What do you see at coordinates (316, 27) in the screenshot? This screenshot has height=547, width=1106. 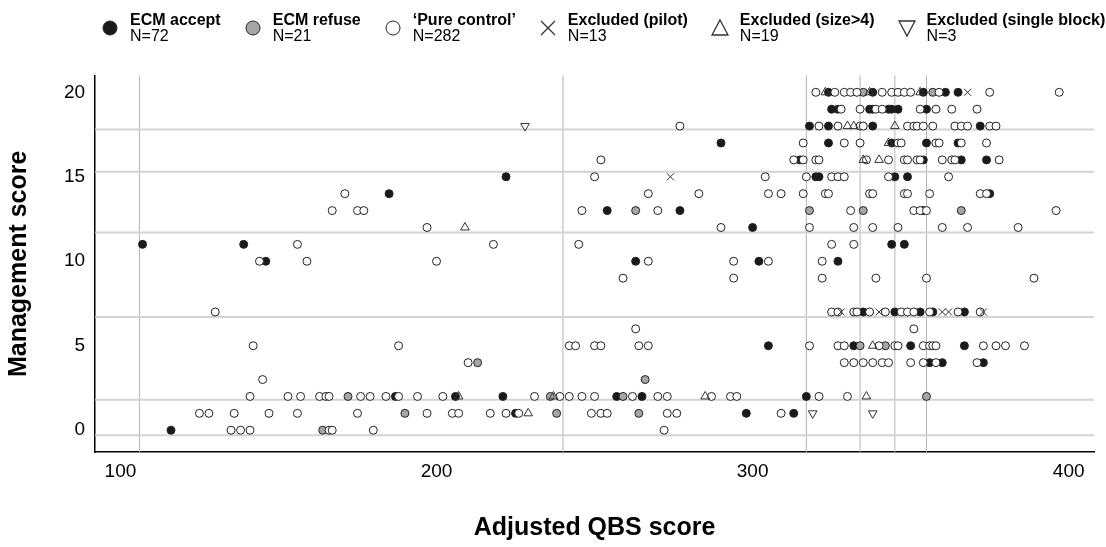 I see `legend-label: ECM refuse N=21` at bounding box center [316, 27].